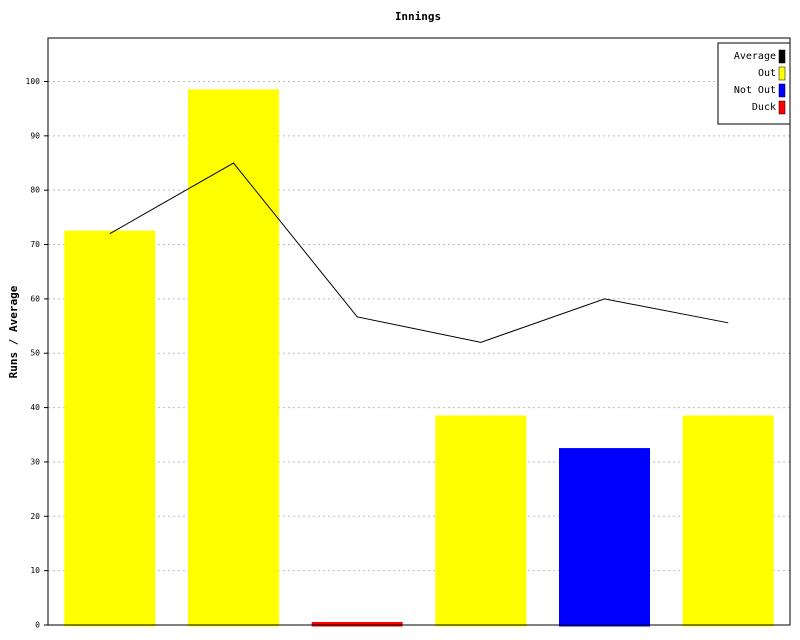 The height and width of the screenshot is (640, 800). Describe the element at coordinates (35, 570) in the screenshot. I see `y-tick-label: 10` at that location.